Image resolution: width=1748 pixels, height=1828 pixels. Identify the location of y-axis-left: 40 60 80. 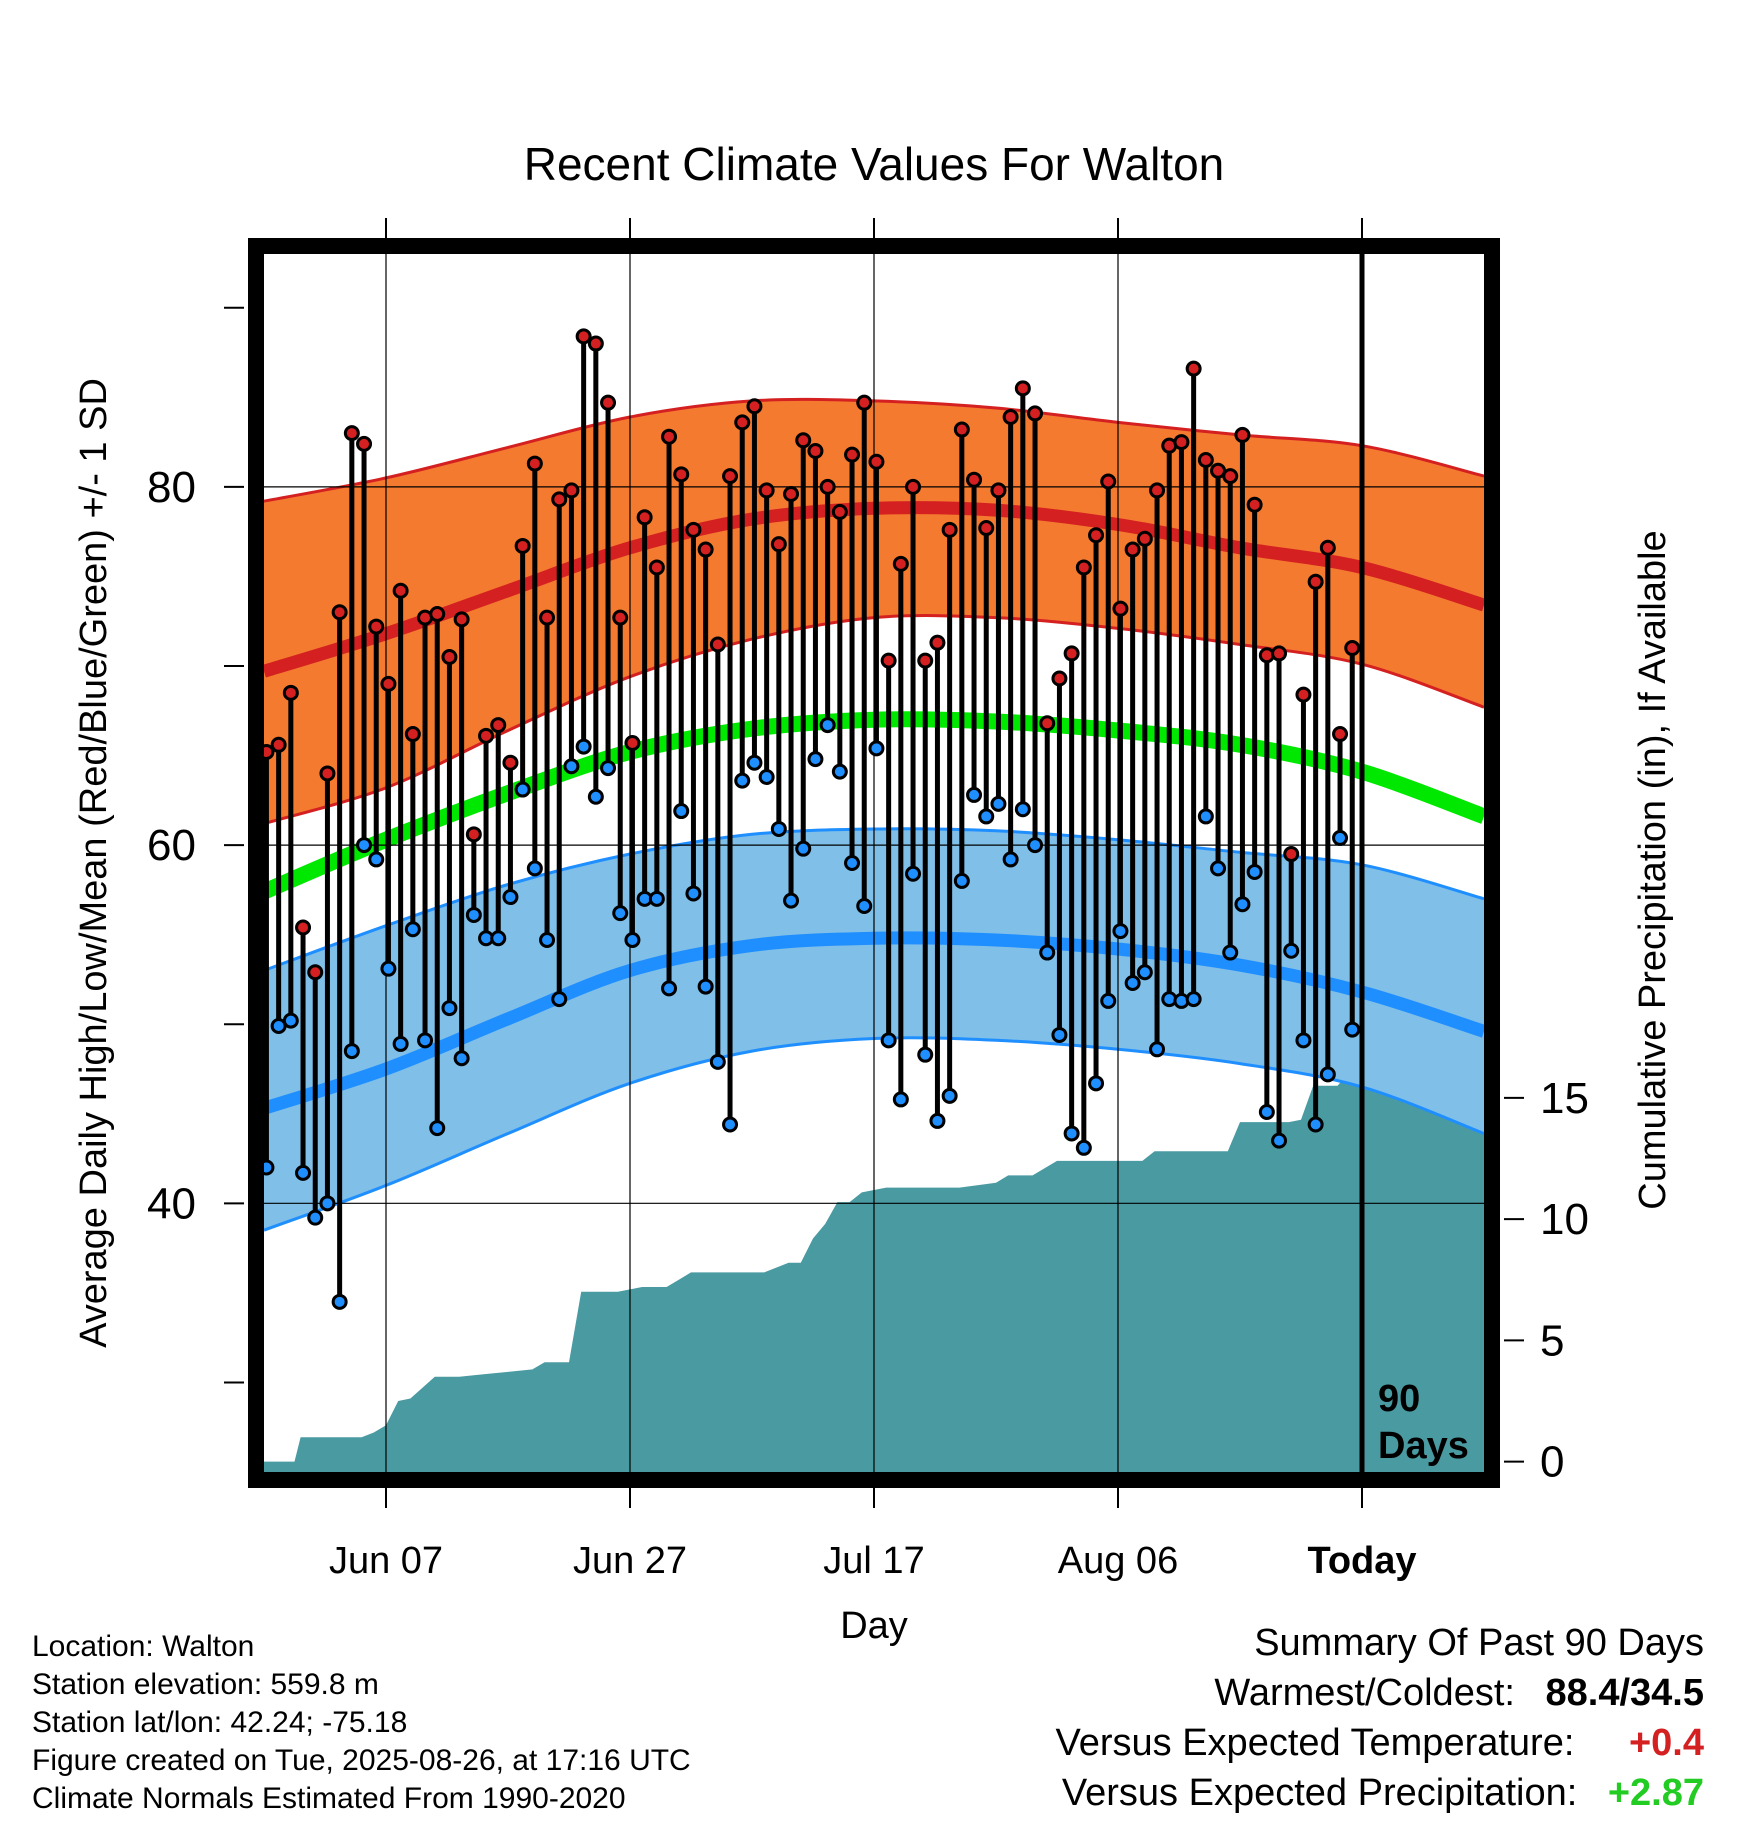
(195, 845).